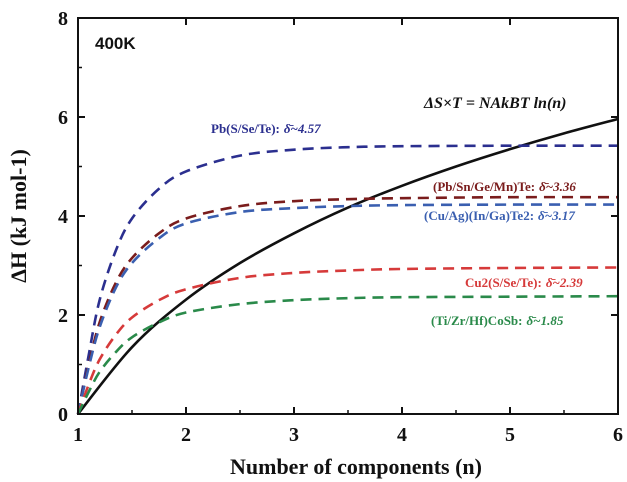 Image resolution: width=627 pixels, height=482 pixels. Describe the element at coordinates (63, 415) in the screenshot. I see `y-tick-label: 0` at that location.